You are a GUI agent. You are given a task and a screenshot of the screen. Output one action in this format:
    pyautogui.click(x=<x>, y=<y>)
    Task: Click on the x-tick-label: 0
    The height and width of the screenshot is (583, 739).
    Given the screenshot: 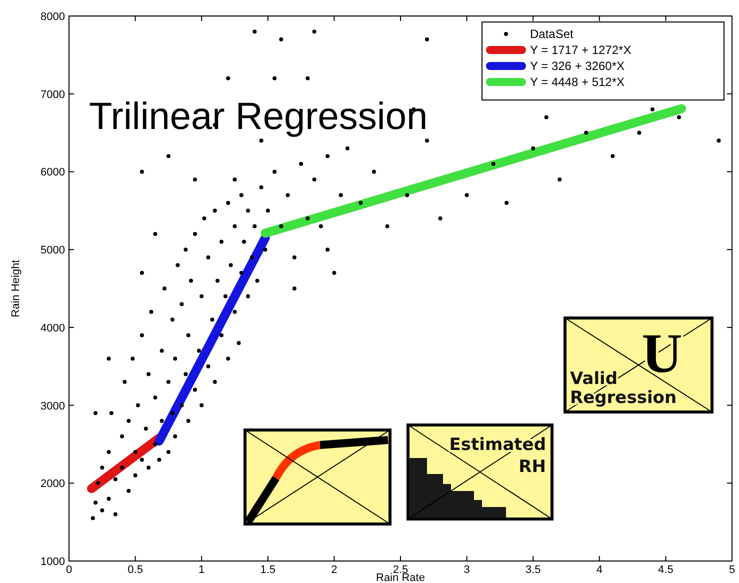 What is the action you would take?
    pyautogui.click(x=69, y=570)
    